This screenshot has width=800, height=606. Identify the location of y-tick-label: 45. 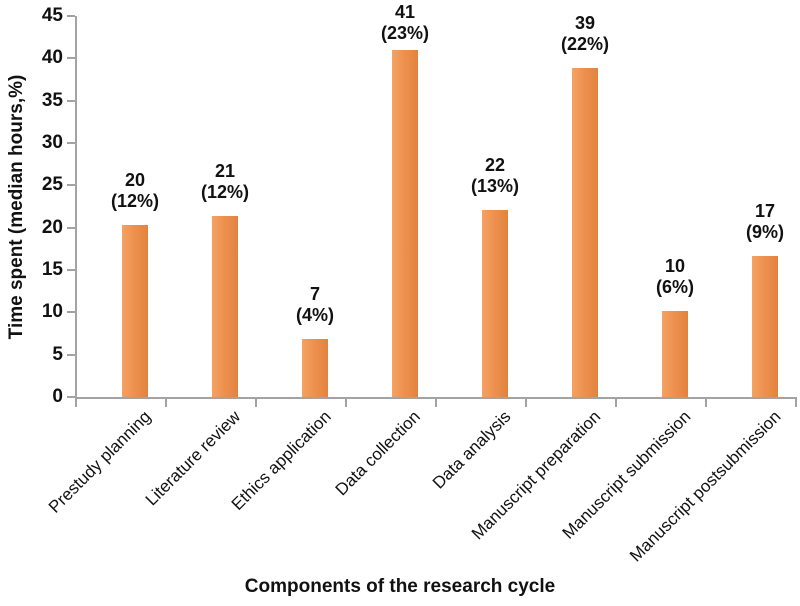
(52, 15).